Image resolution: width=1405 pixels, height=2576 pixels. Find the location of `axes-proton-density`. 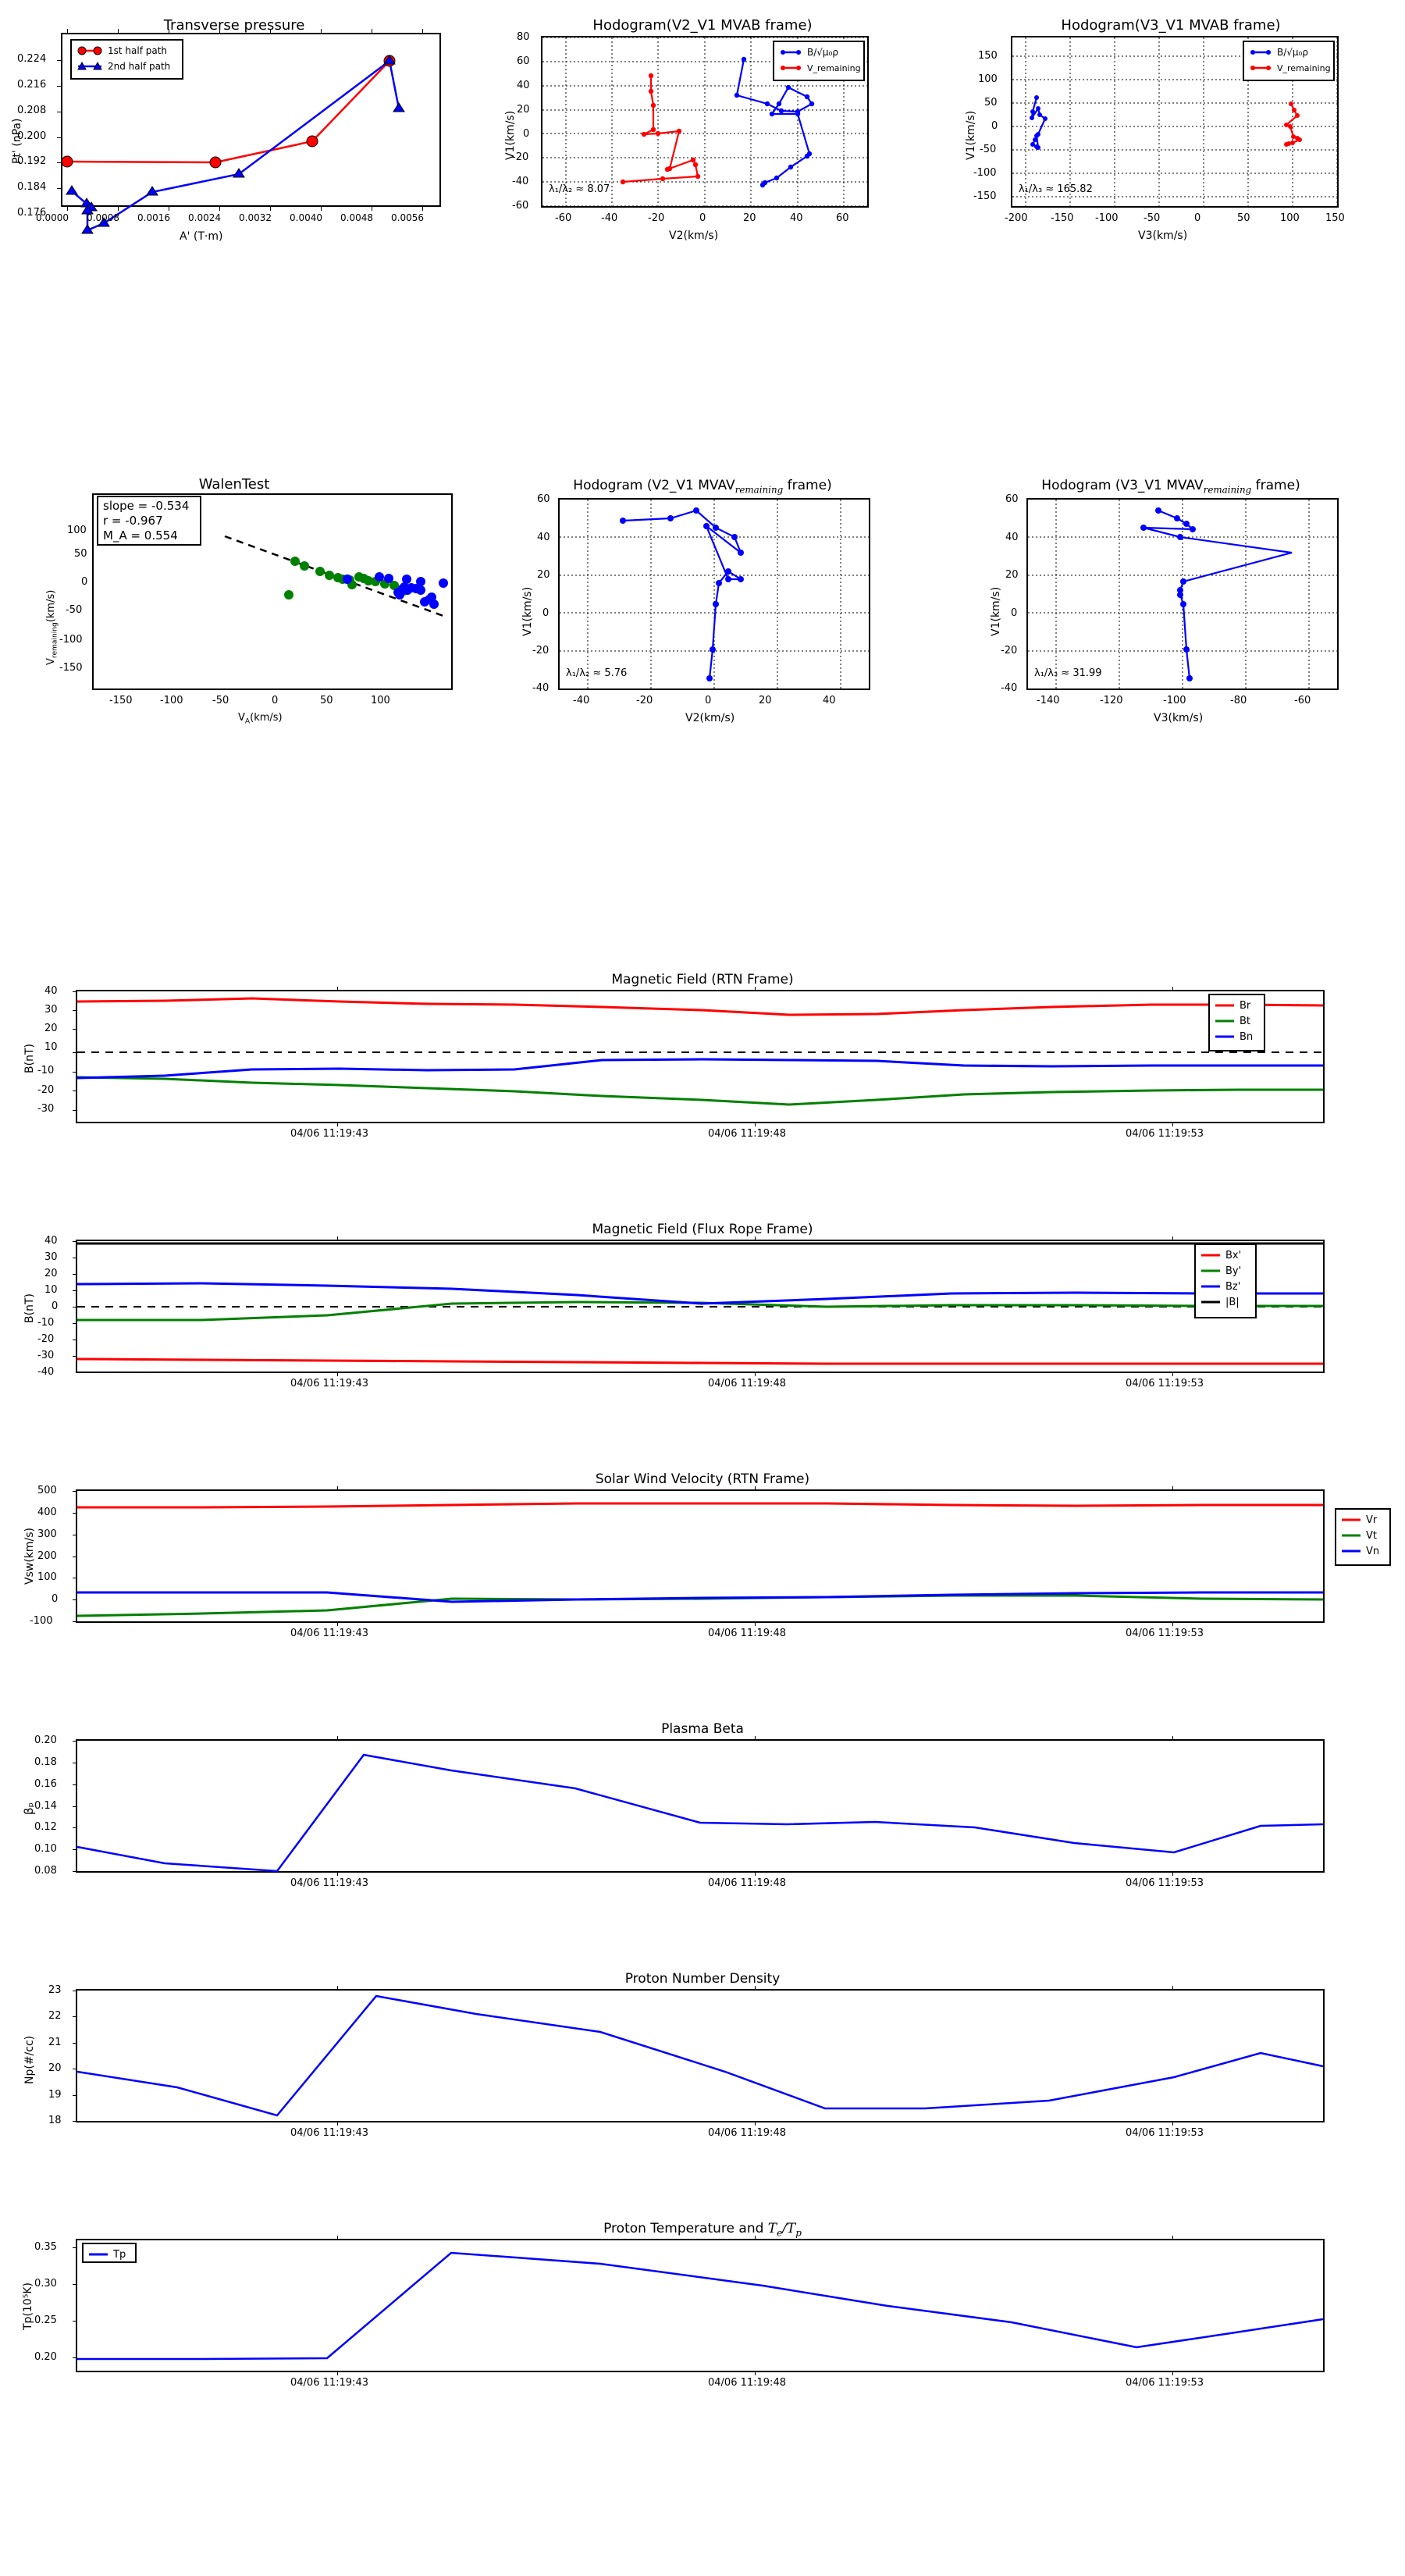

axes-proton-density is located at coordinates (699, 2056).